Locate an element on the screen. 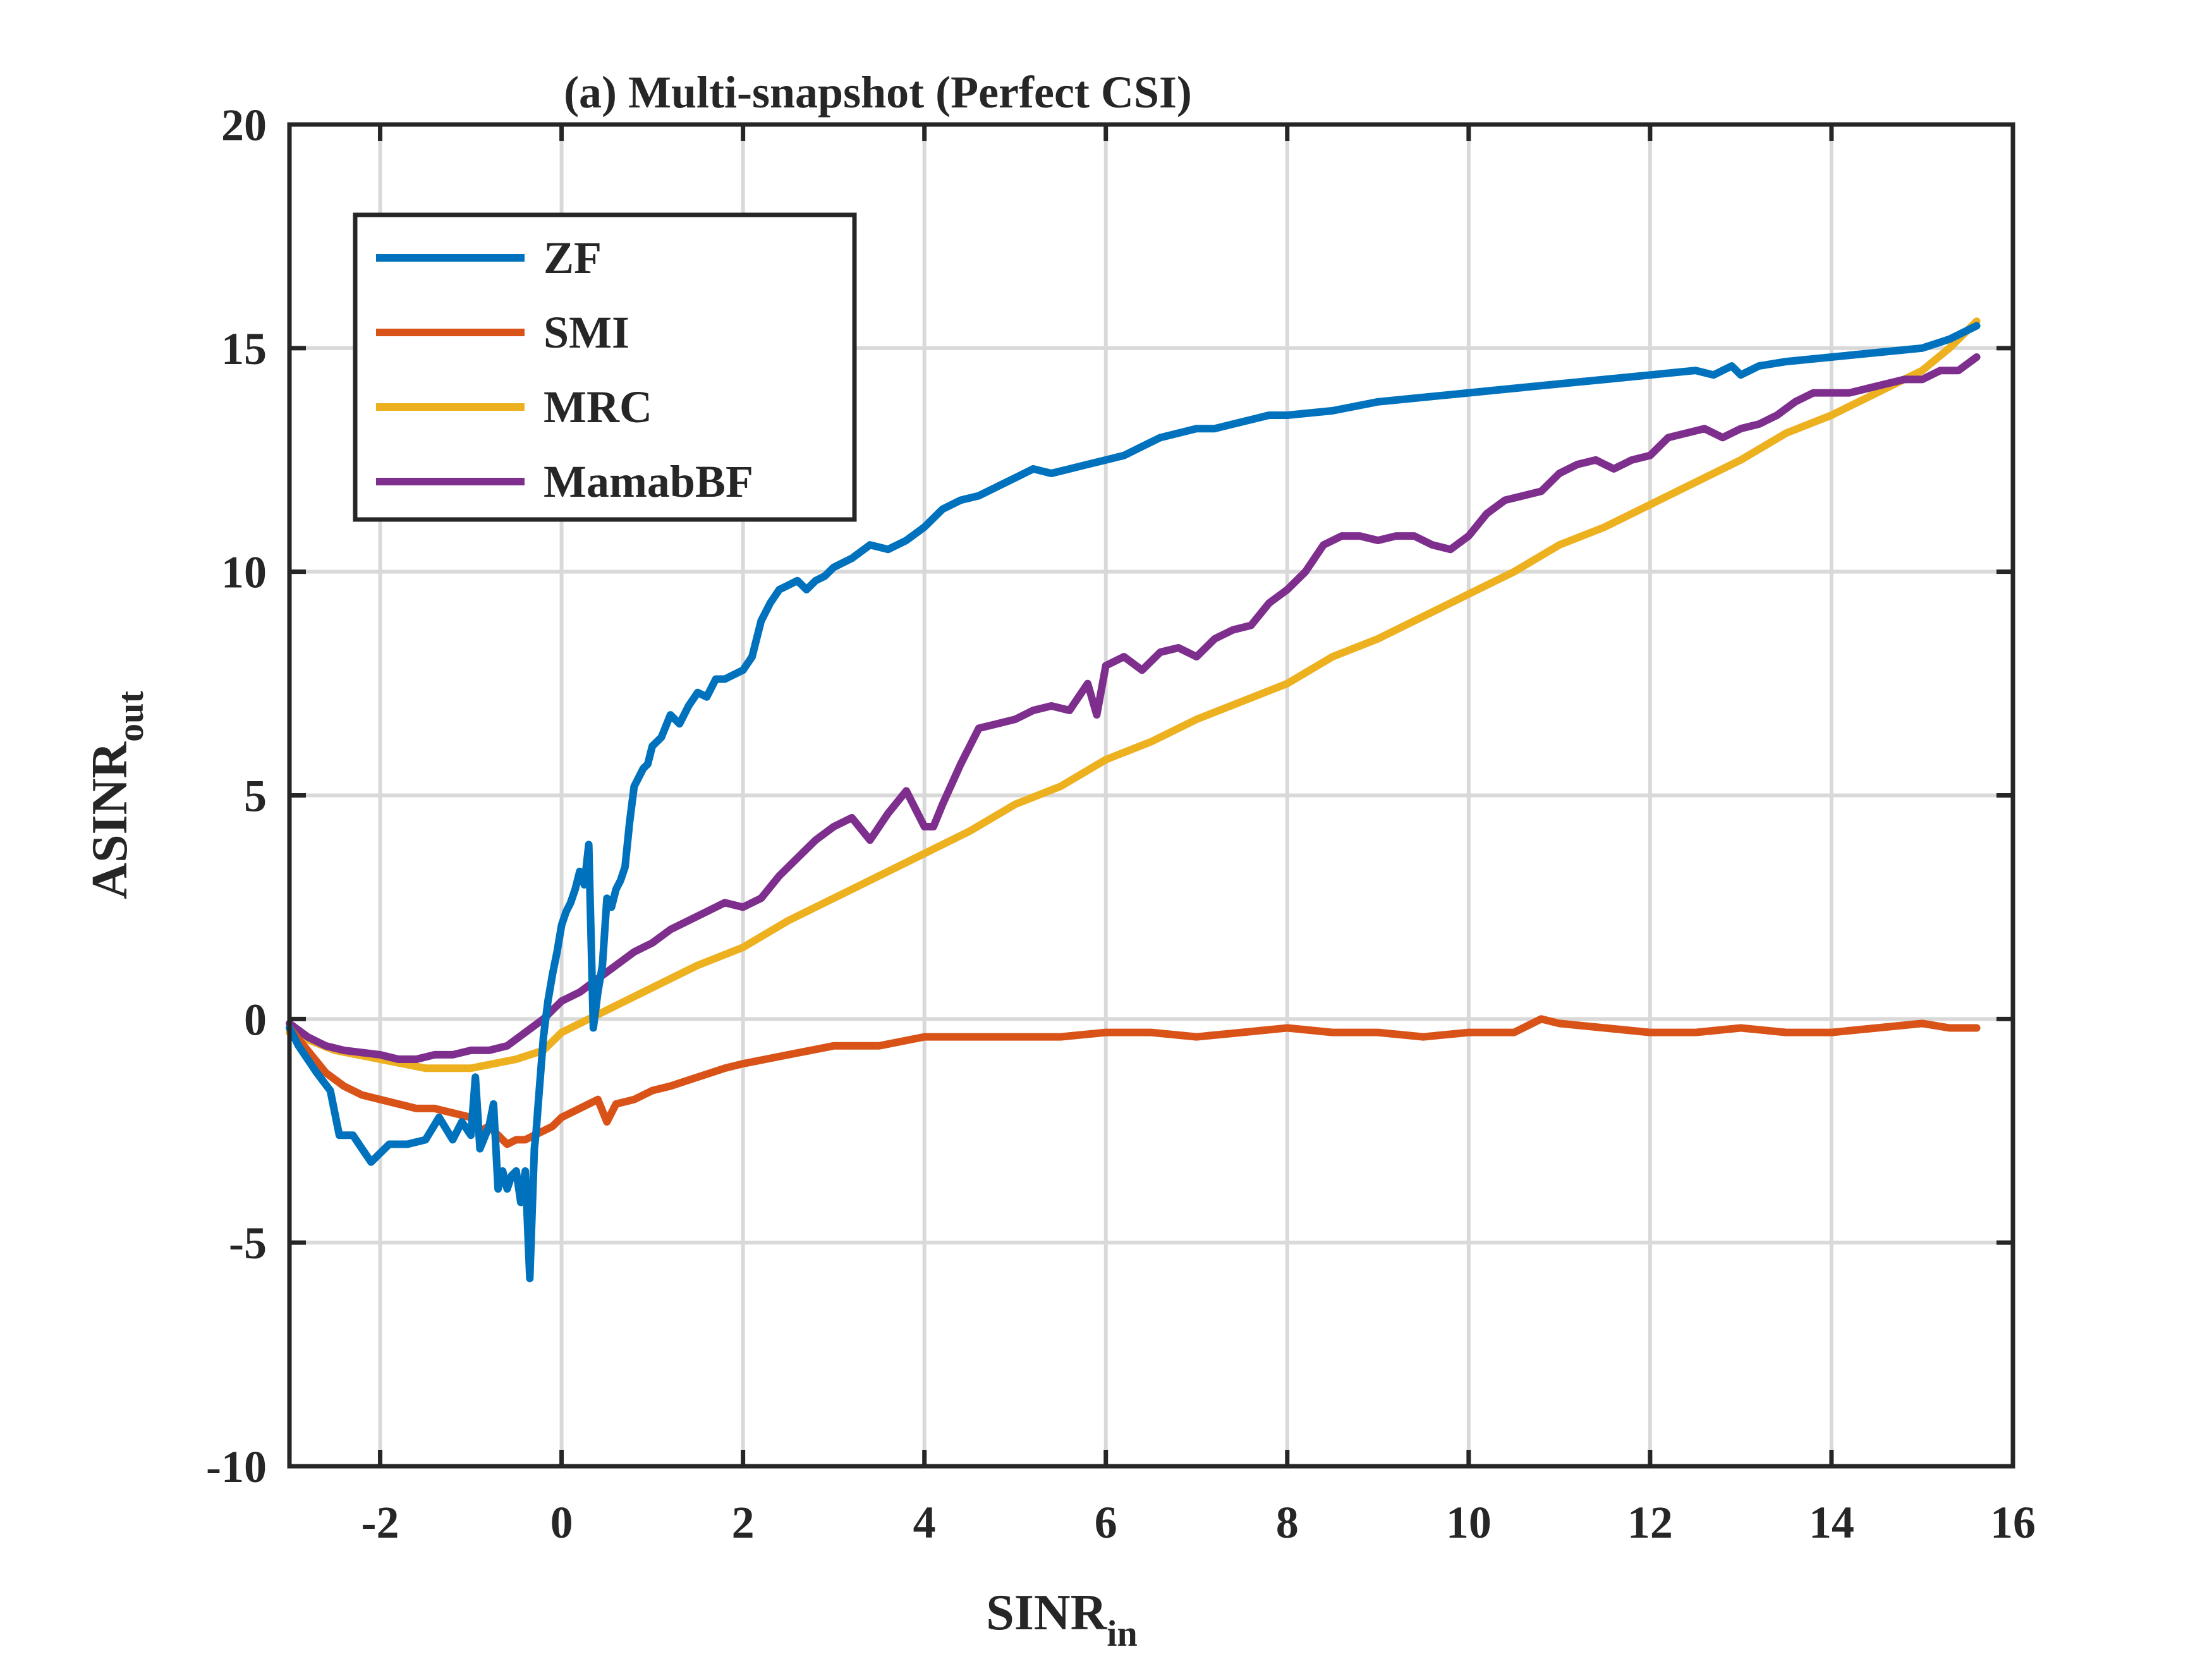  x-tick-label: 2 is located at coordinates (743, 1522).